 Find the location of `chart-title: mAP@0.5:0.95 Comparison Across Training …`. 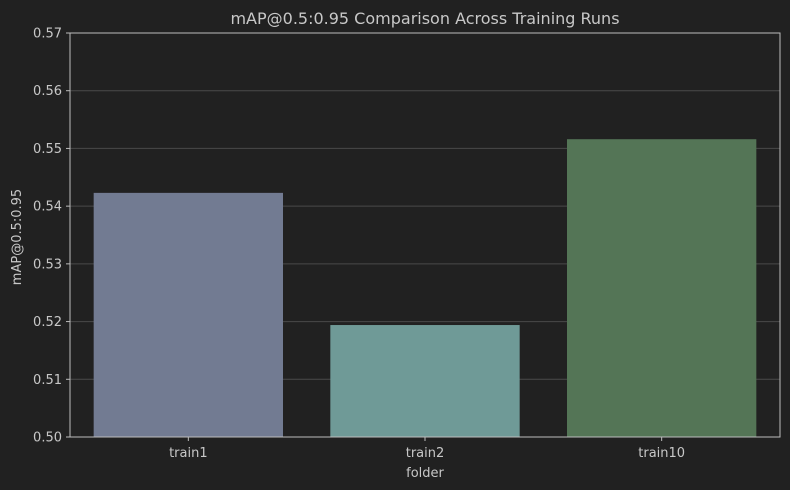

chart-title: mAP@0.5:0.95 Comparison Across Training … is located at coordinates (424, 18).